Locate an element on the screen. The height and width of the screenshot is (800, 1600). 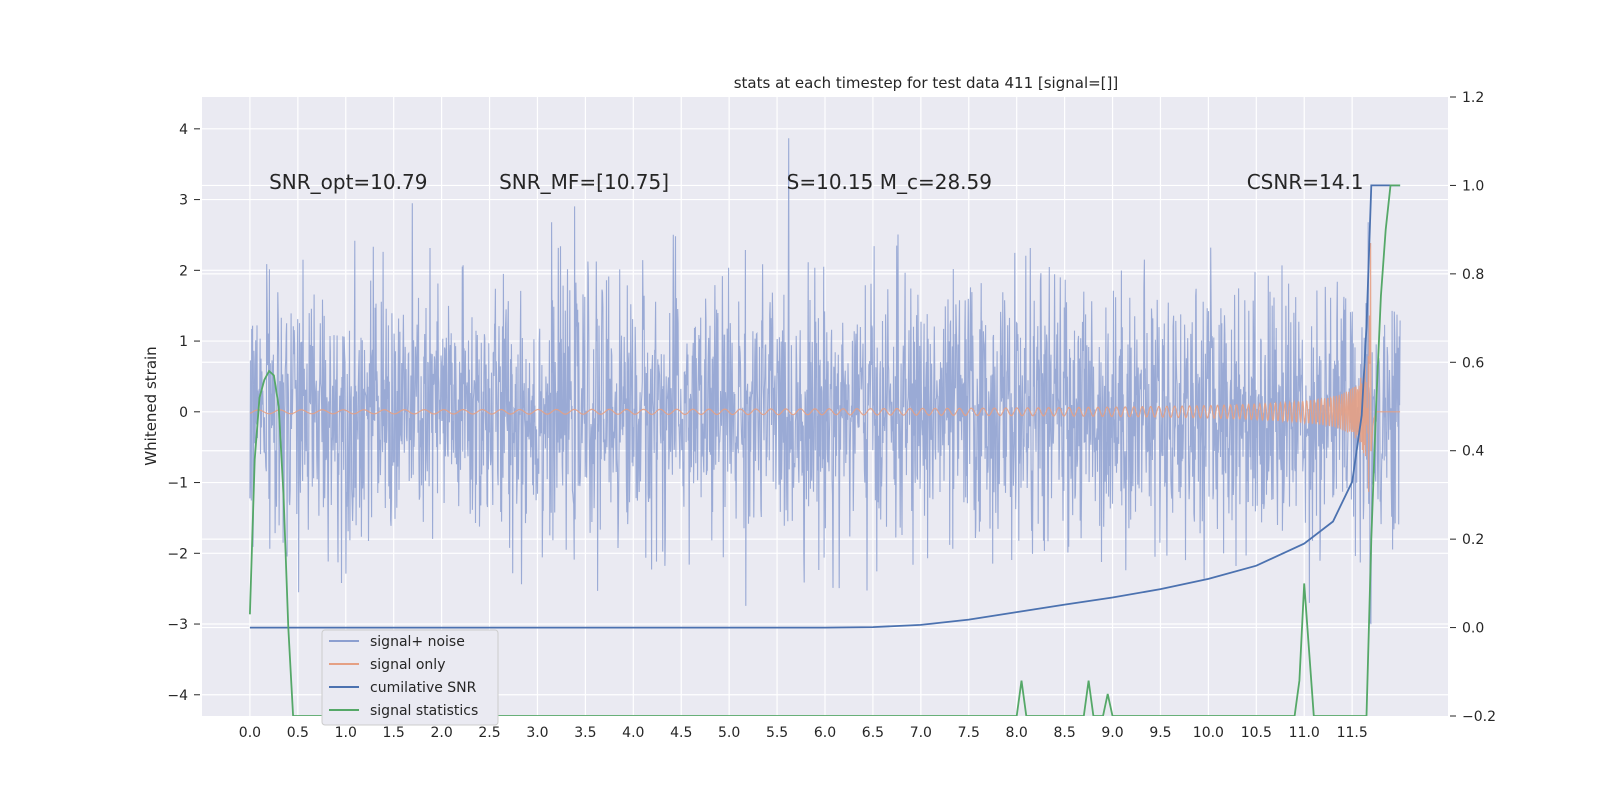
y2-tick-label: 0.6 is located at coordinates (1473, 363).